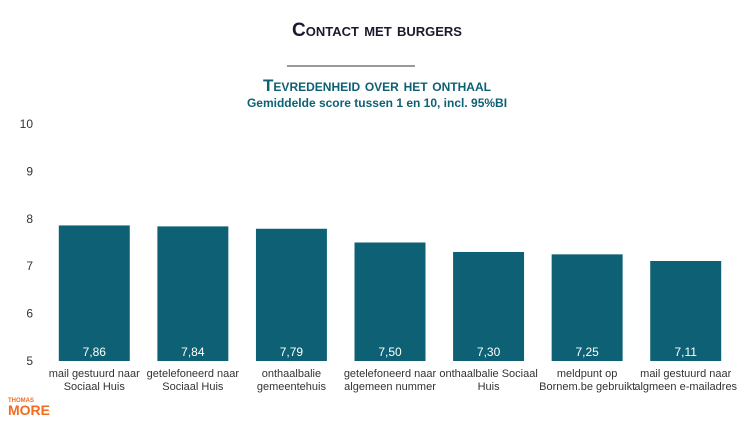 The width and height of the screenshot is (755, 422). What do you see at coordinates (193, 352) in the screenshot?
I see `value-label: 7,84` at bounding box center [193, 352].